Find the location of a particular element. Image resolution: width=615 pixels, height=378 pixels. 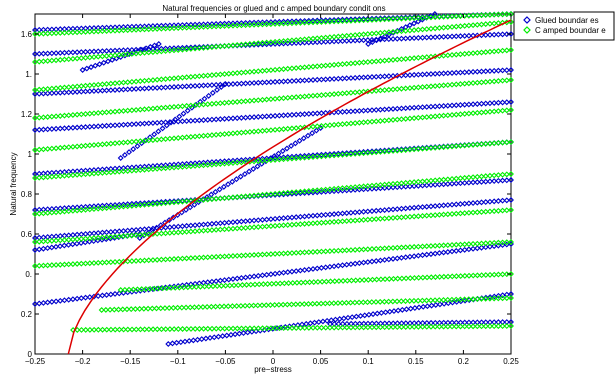

x-tick-label: −0.1 is located at coordinates (178, 361).